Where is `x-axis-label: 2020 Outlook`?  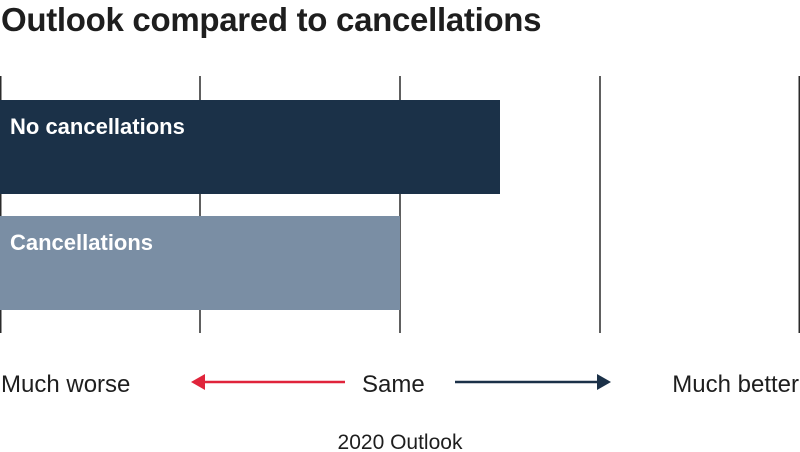
x-axis-label: 2020 Outlook is located at coordinates (400, 441).